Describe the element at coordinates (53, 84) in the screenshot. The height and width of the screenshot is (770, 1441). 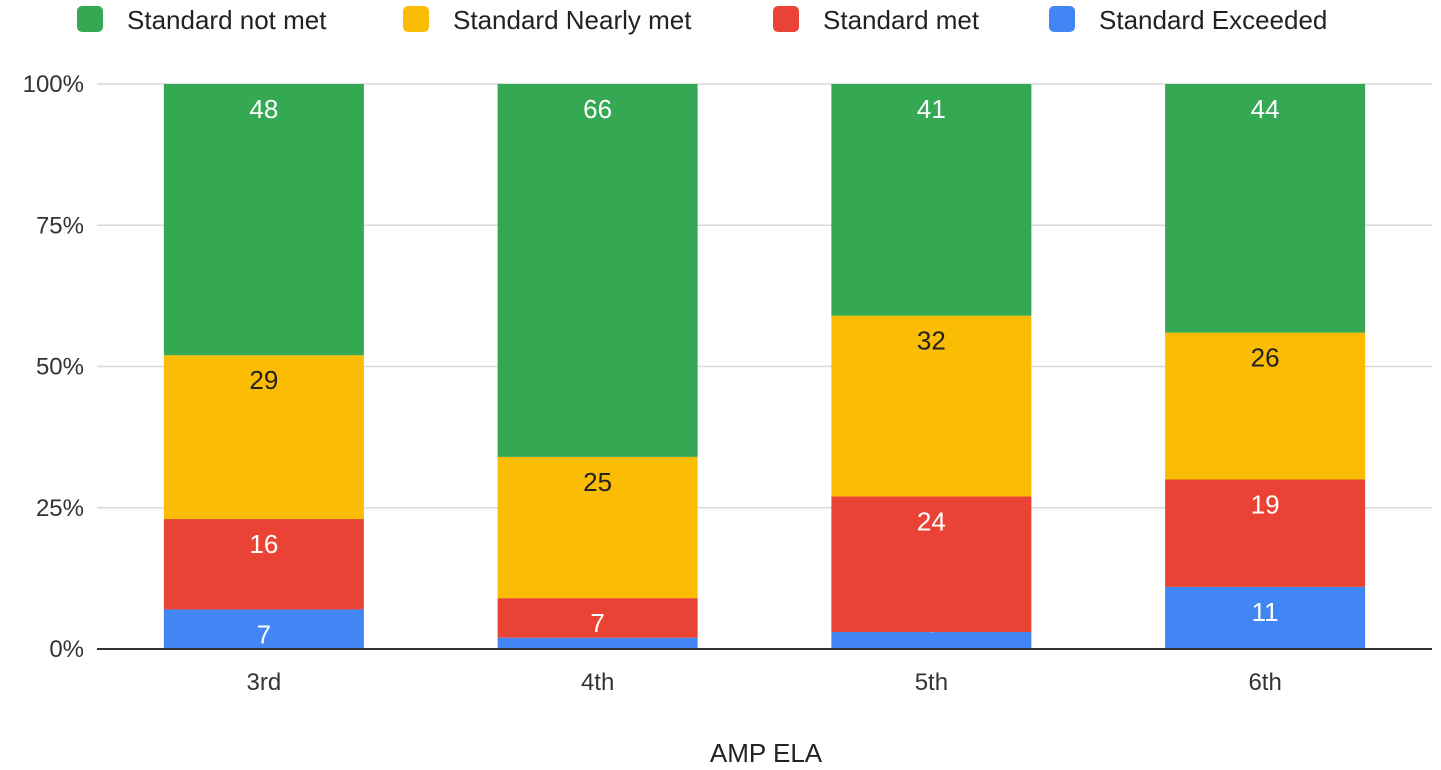
I see `y-tick-label: 100%` at that location.